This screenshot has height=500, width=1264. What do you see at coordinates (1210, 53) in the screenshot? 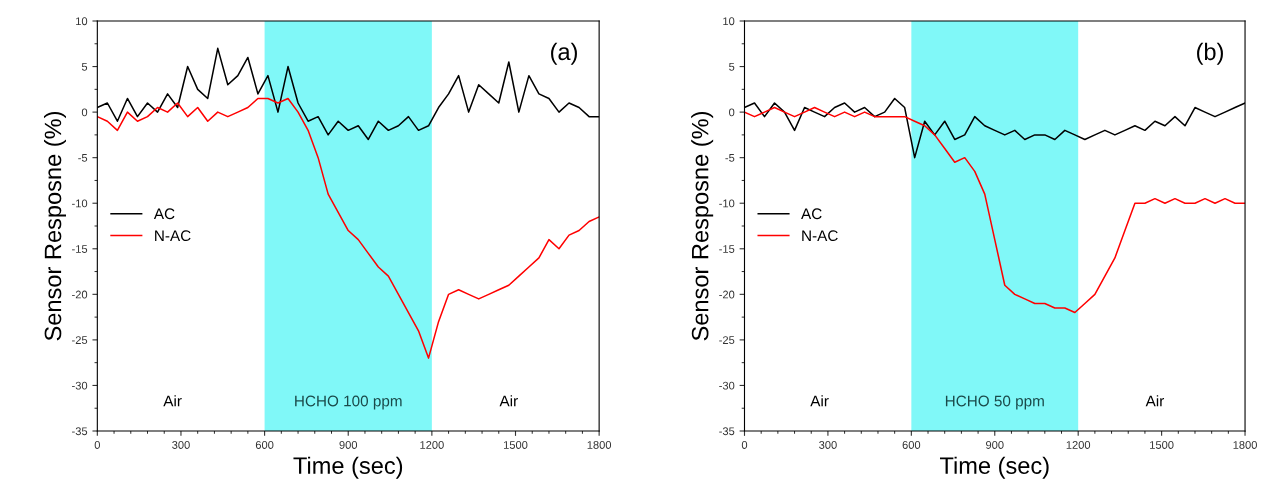
I see `text: (b)` at bounding box center [1210, 53].